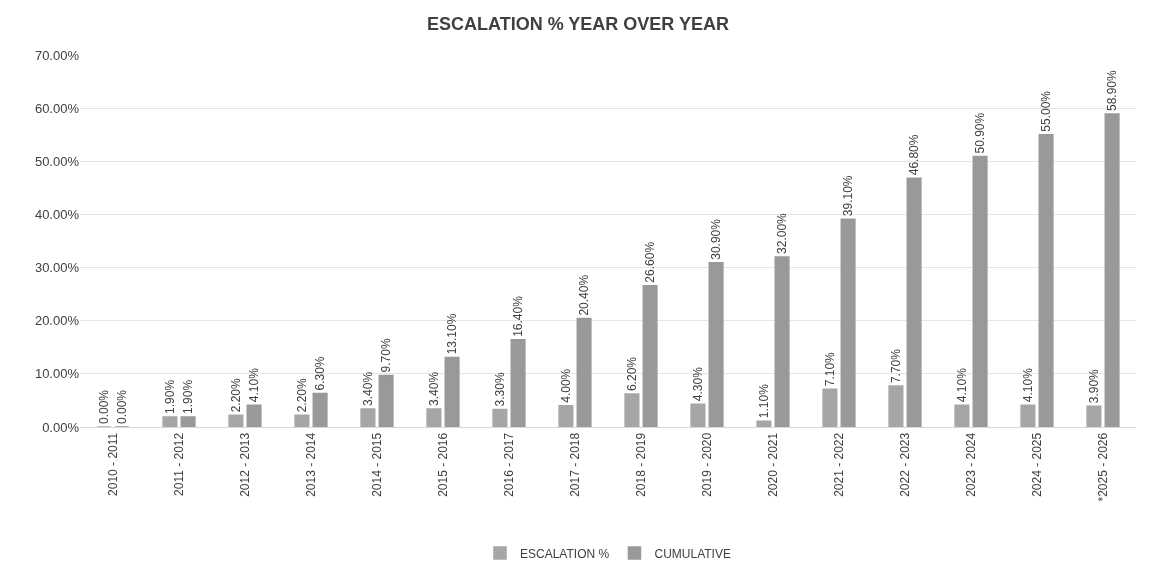 Image resolution: width=1156 pixels, height=580 pixels. Describe the element at coordinates (57, 374) in the screenshot. I see `y-tick-label: 10.00%` at that location.